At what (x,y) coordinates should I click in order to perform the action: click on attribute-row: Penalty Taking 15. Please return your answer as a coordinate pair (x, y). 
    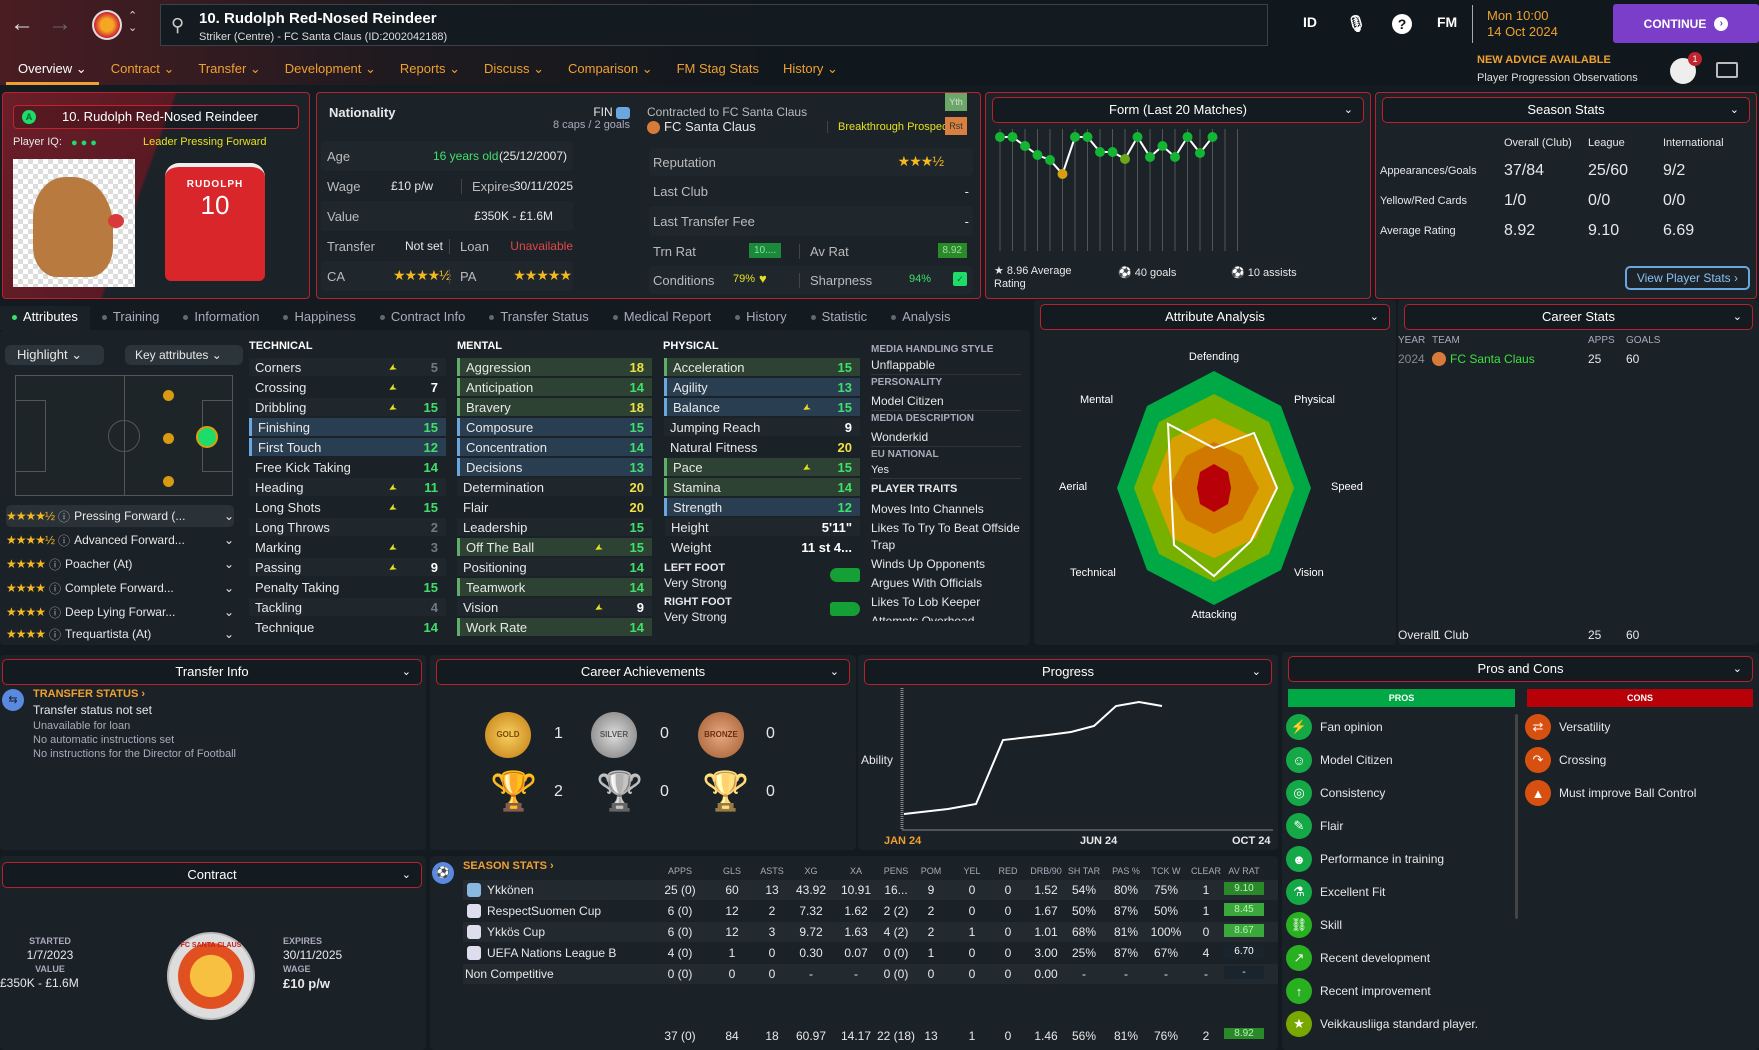
    Looking at the image, I should click on (347, 587).